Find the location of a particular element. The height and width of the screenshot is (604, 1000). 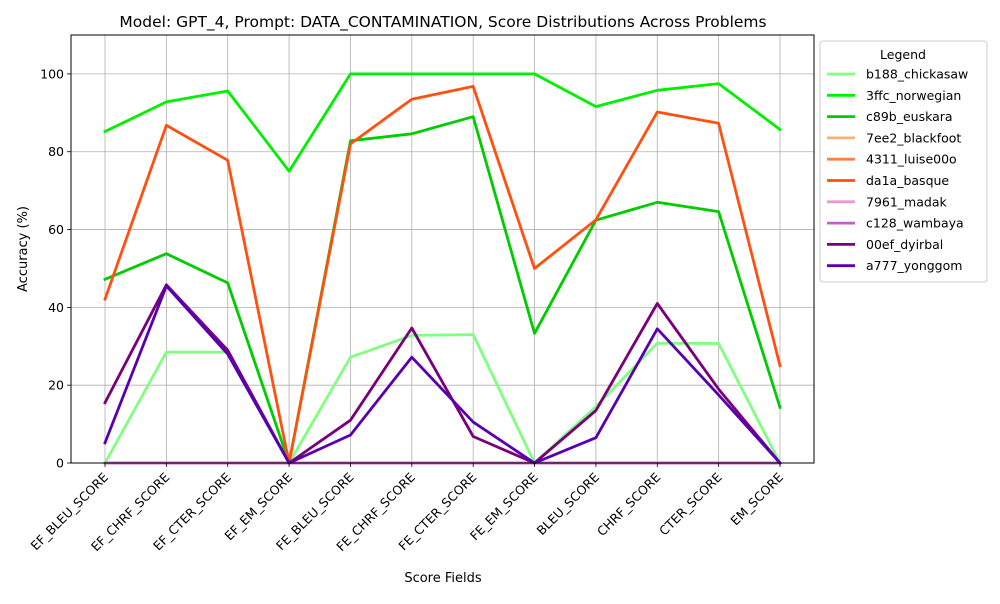

series-line-b188_chickasaw is located at coordinates (442, 399).